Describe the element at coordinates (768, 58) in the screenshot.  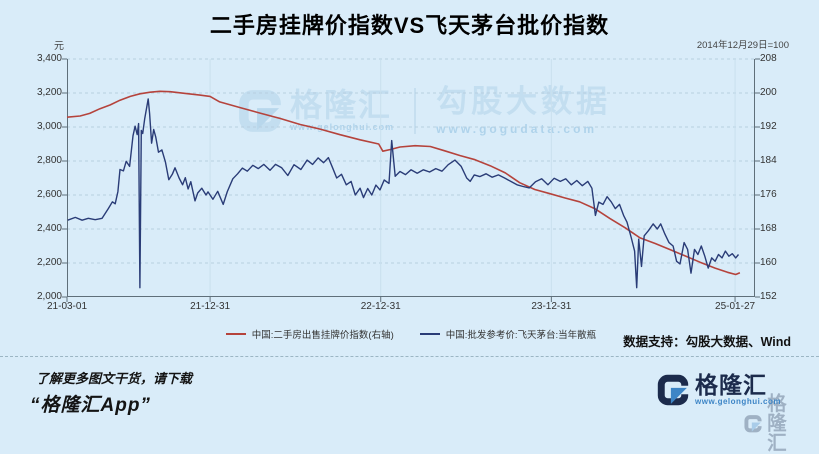
I see `y-axis-label-right: 208` at that location.